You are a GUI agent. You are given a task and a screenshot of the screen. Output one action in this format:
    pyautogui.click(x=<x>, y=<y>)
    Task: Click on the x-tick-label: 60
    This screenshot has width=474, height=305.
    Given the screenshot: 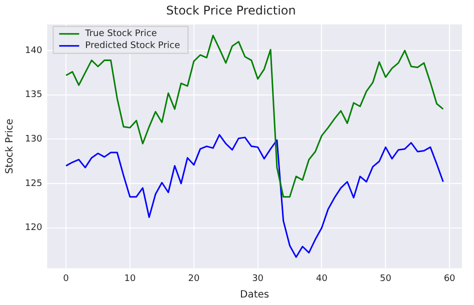 What is the action you would take?
    pyautogui.click(x=450, y=279)
    